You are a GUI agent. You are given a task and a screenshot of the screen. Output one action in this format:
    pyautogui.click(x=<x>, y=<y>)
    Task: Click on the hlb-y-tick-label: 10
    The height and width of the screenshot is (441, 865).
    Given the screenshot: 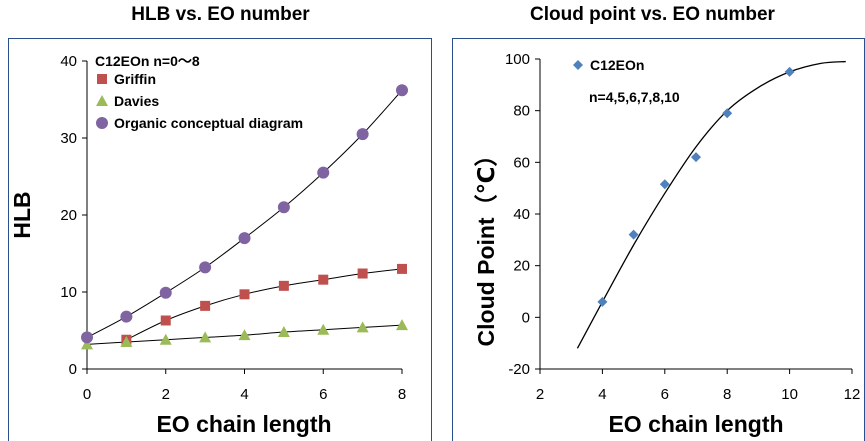 What is the action you would take?
    pyautogui.click(x=68, y=292)
    